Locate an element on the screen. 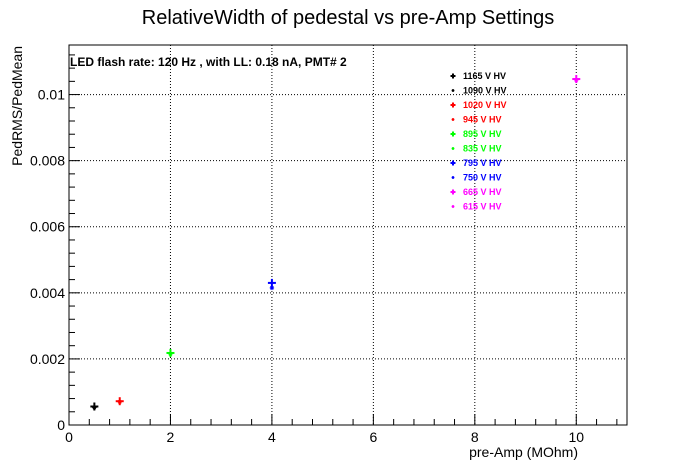 This screenshot has height=472, width=696. x-tick-label: 0 is located at coordinates (69, 437).